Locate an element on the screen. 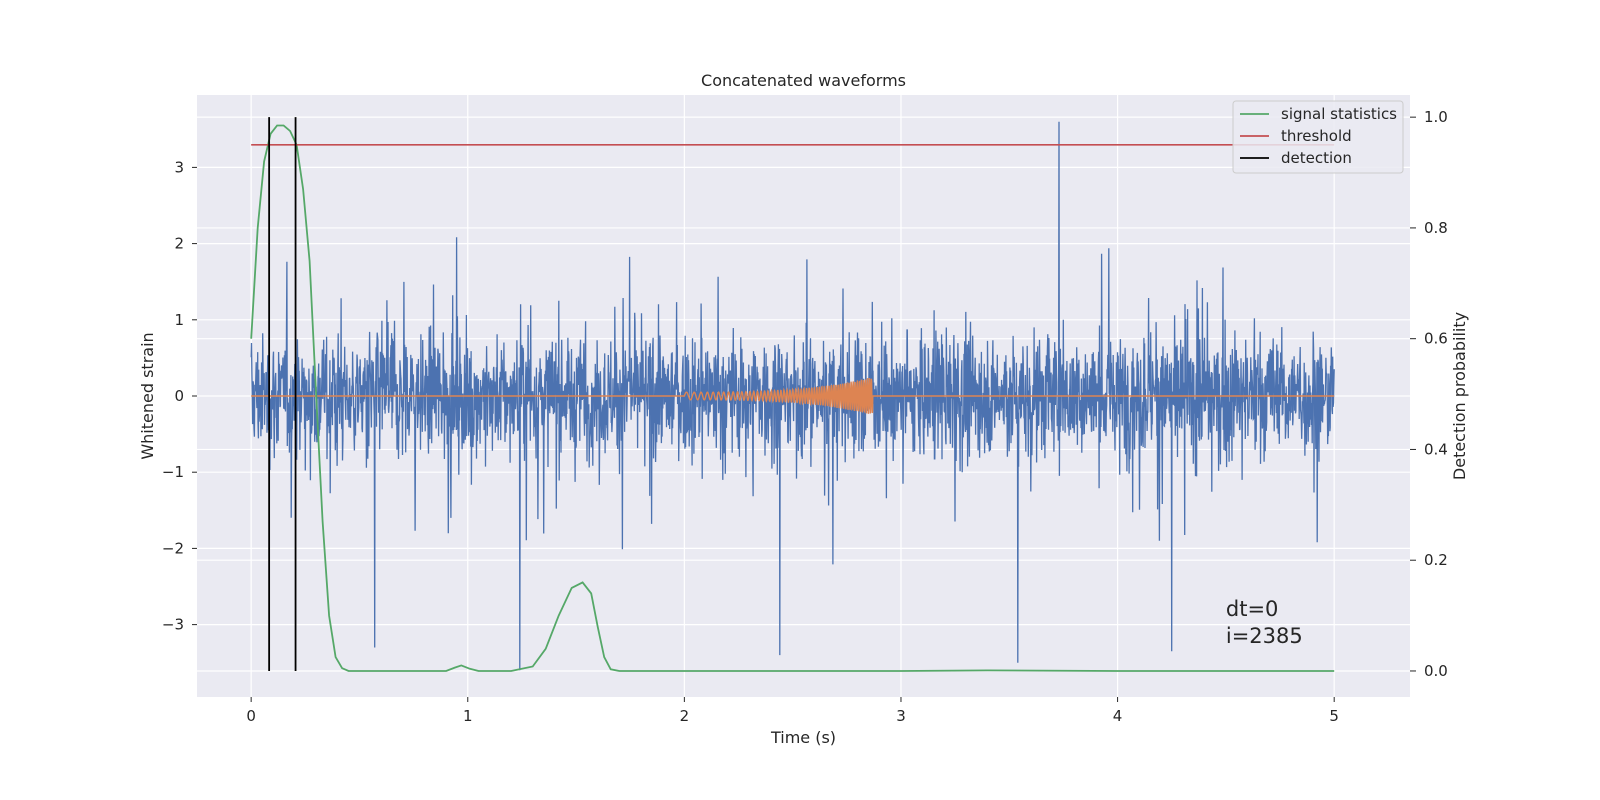  x-axis-label: Time (s) is located at coordinates (803, 737).